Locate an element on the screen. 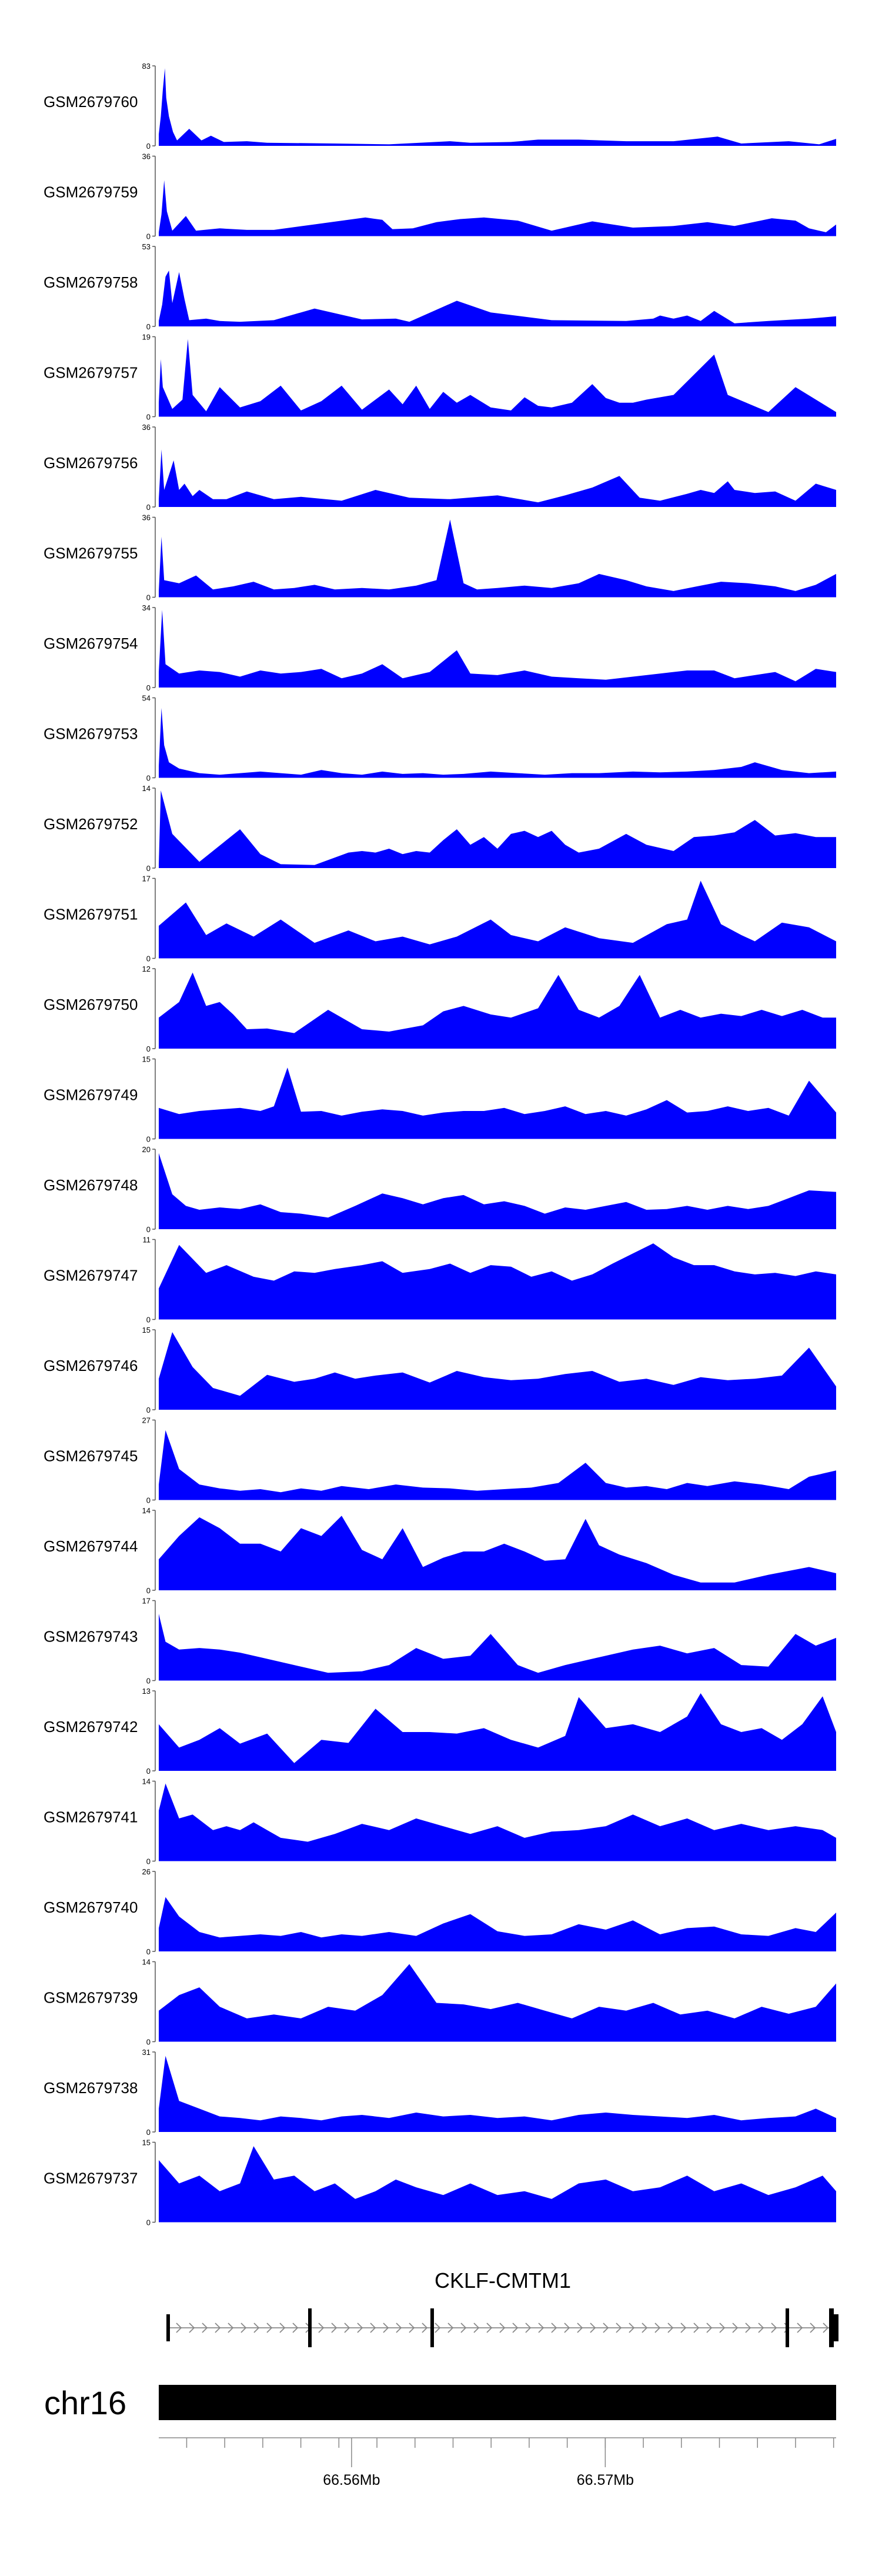  track-GSM2679749: GSM2679749 15 0 is located at coordinates (440, 1099).